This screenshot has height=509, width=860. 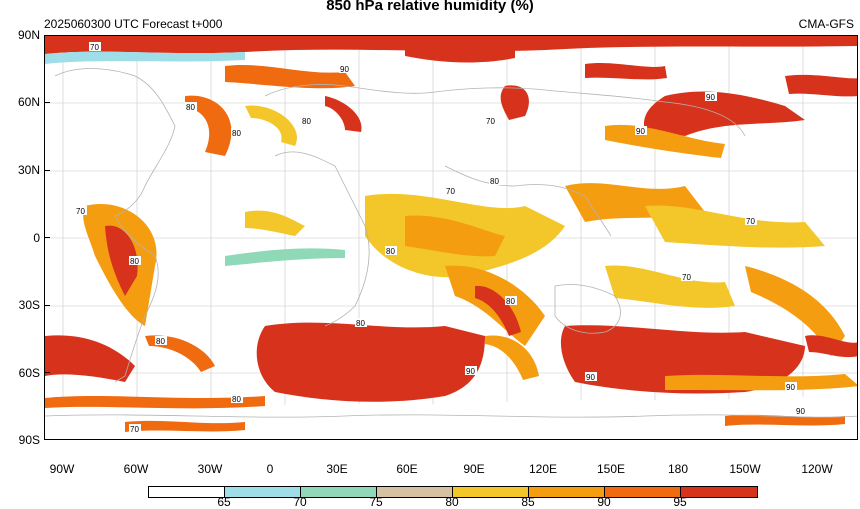 What do you see at coordinates (28, 102) in the screenshot?
I see `lat-label-60n: 60N` at bounding box center [28, 102].